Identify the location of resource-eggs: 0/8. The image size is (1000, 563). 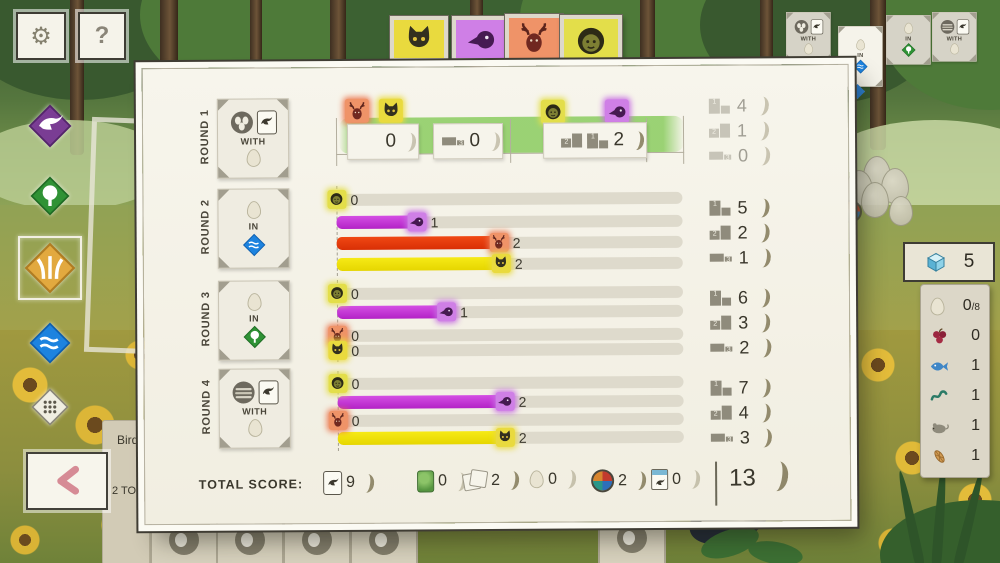
(955, 306).